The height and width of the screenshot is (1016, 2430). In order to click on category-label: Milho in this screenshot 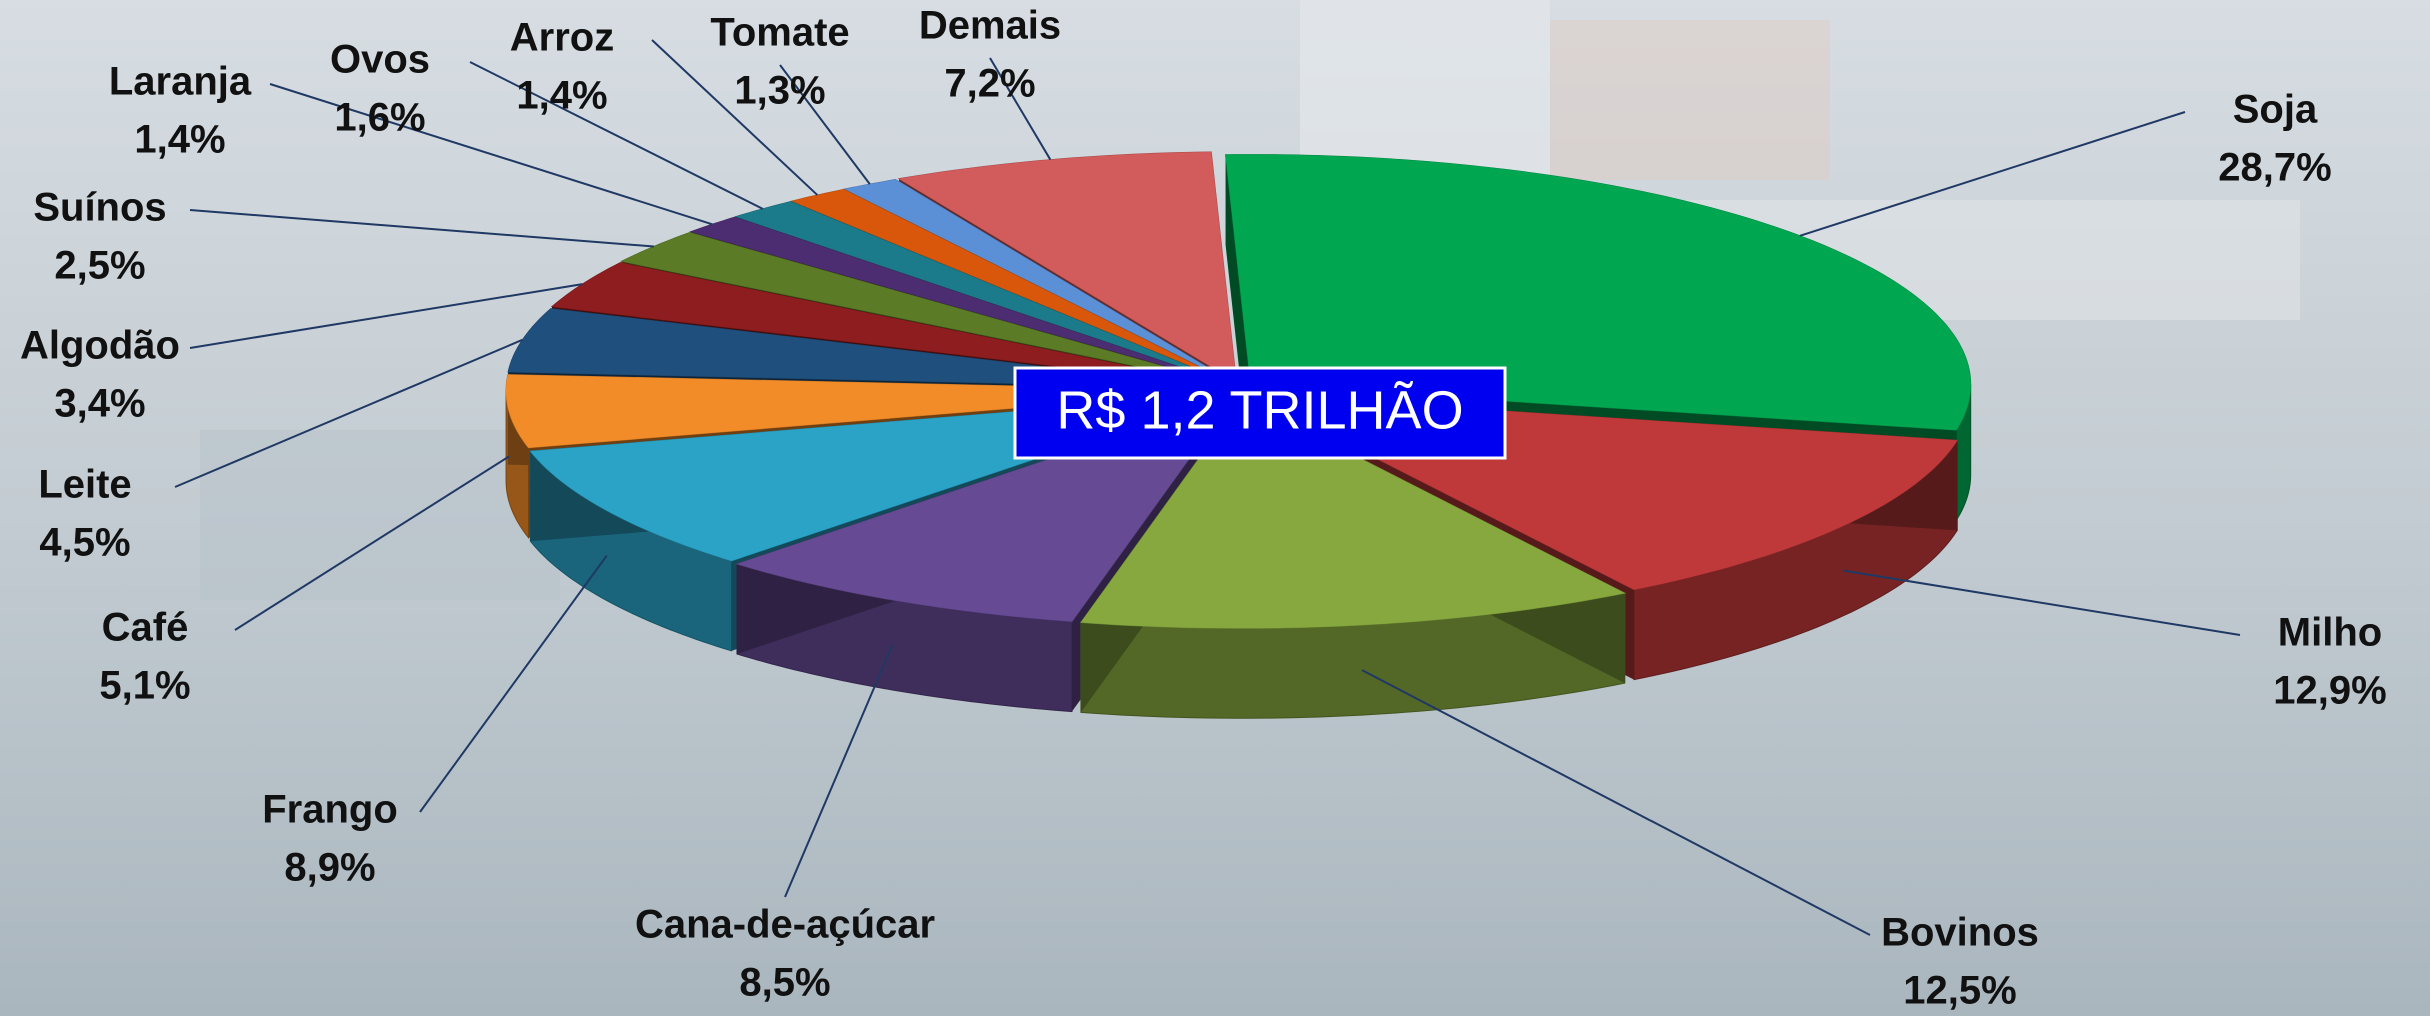, I will do `click(2330, 633)`.